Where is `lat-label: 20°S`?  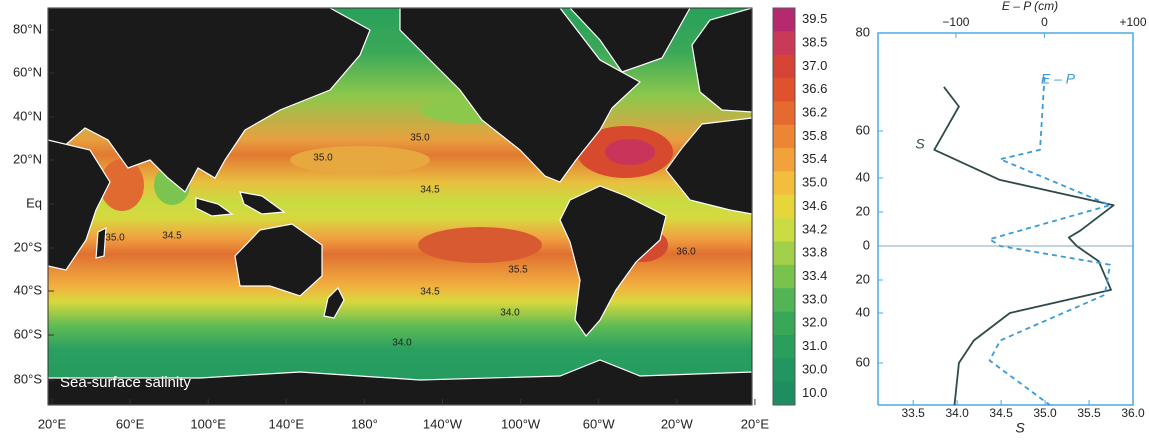 lat-label: 20°S is located at coordinates (28, 246).